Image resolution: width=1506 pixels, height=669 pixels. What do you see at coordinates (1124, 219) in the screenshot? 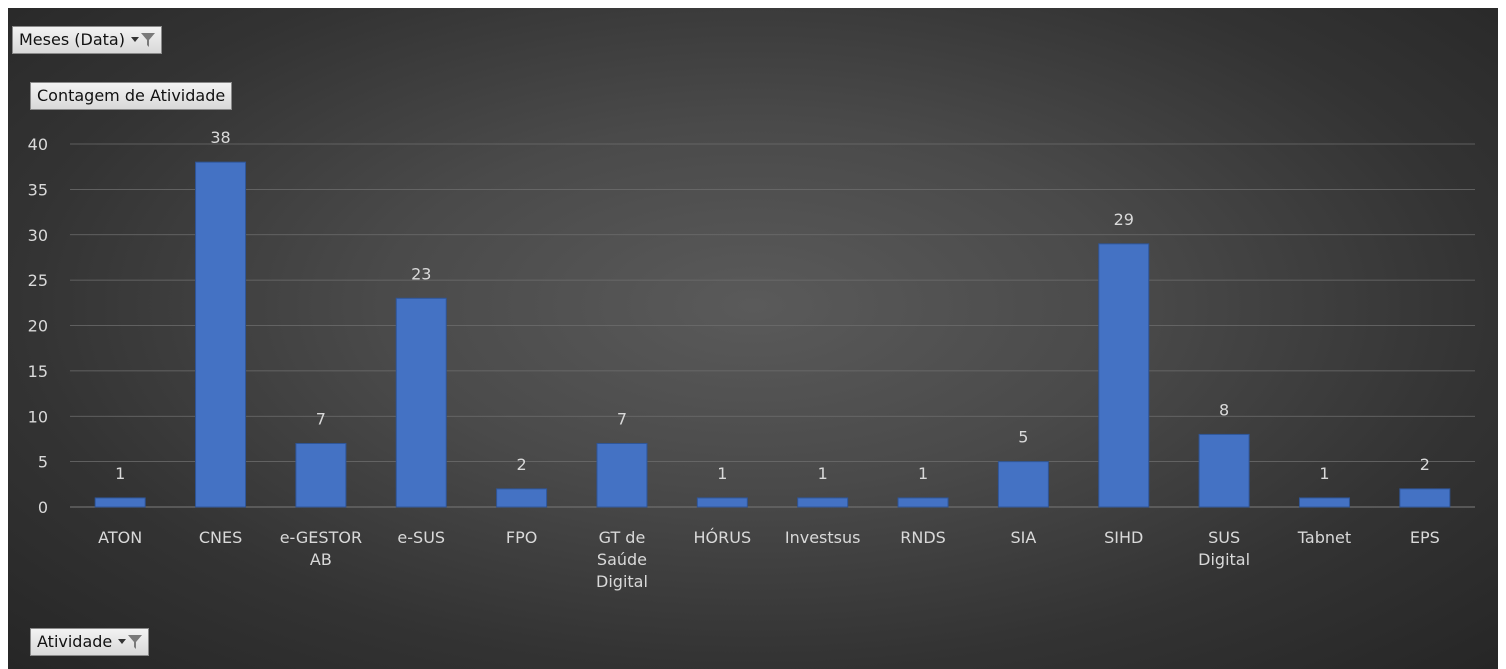
I see `data-label: 29` at bounding box center [1124, 219].